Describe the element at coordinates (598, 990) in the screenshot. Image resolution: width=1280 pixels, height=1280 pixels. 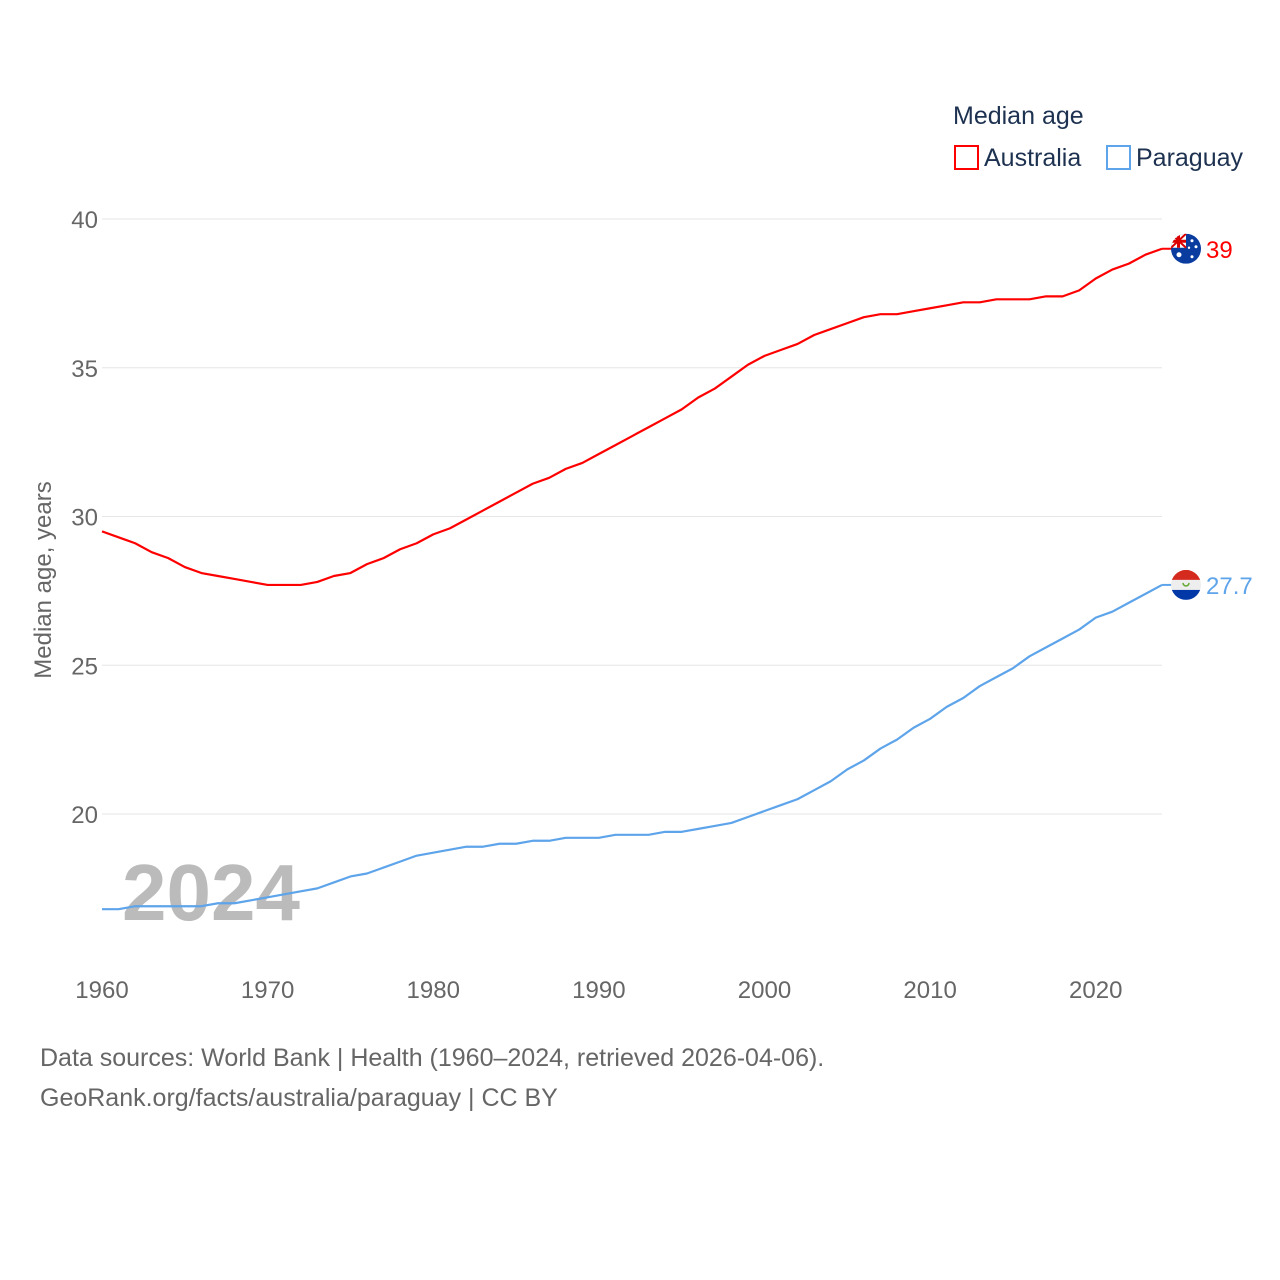
I see `x-tick-label: 1990` at that location.